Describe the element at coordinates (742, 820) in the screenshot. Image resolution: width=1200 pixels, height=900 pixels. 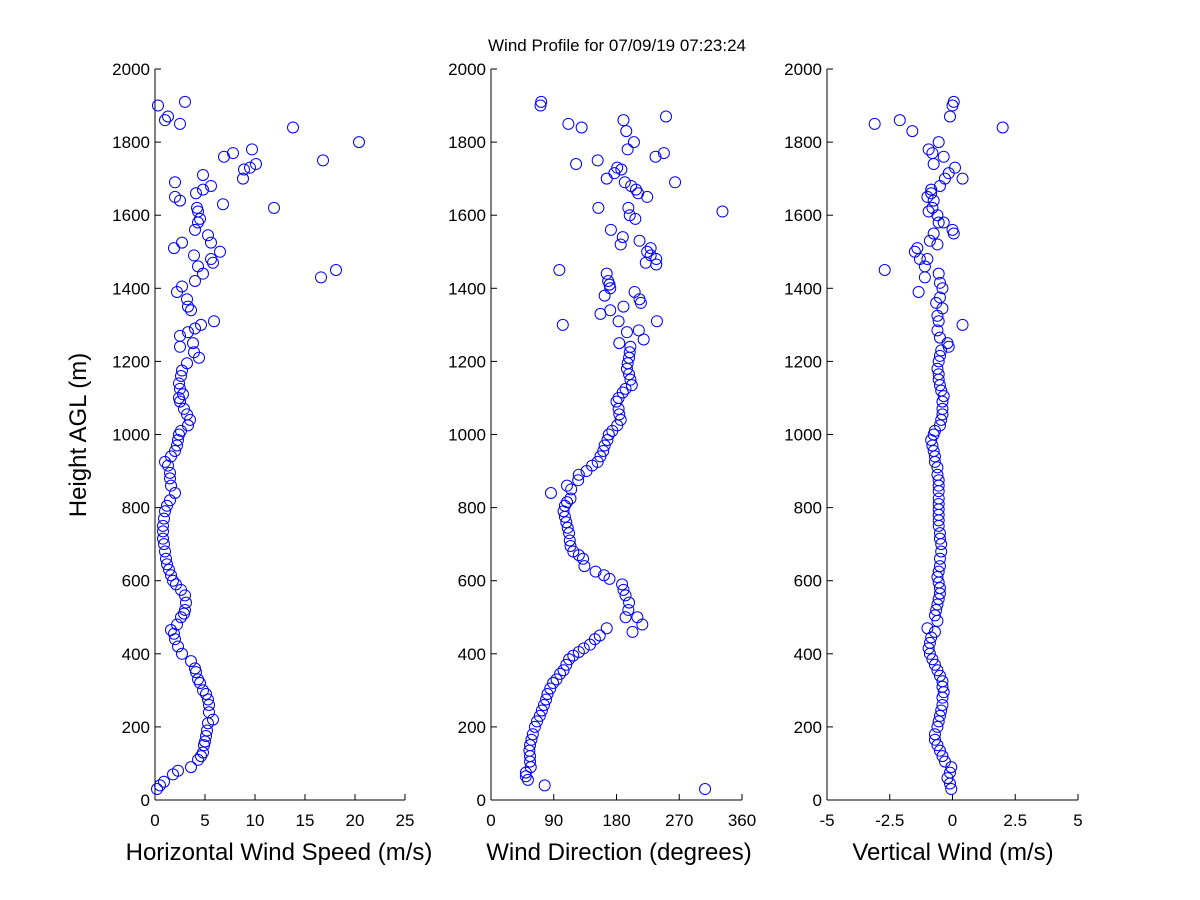
I see `x-tick-label: 360` at that location.